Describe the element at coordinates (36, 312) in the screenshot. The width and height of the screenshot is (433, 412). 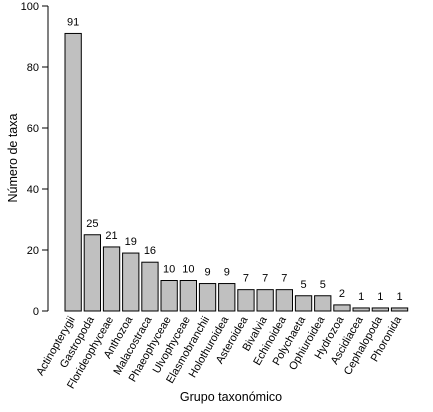
I see `y-tick-label: 0` at that location.